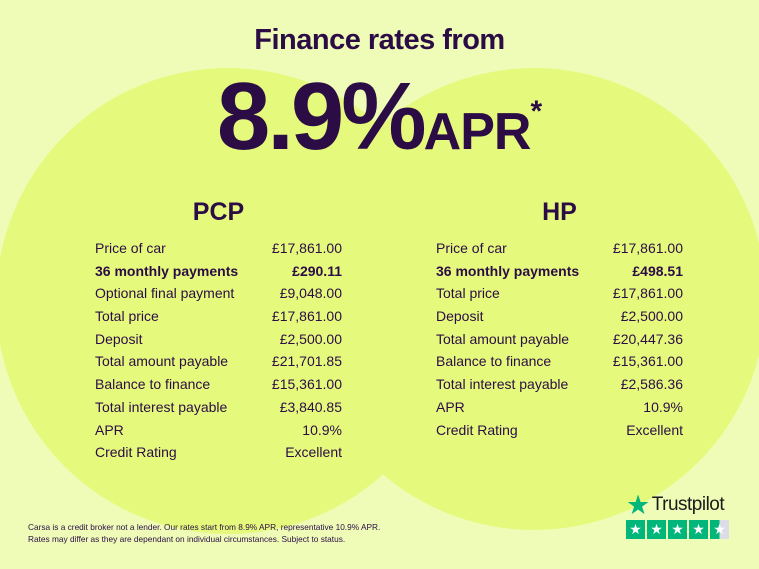 The image size is (759, 569). What do you see at coordinates (559, 316) in the screenshot?
I see `hp-row: Deposit £2,500.00` at bounding box center [559, 316].